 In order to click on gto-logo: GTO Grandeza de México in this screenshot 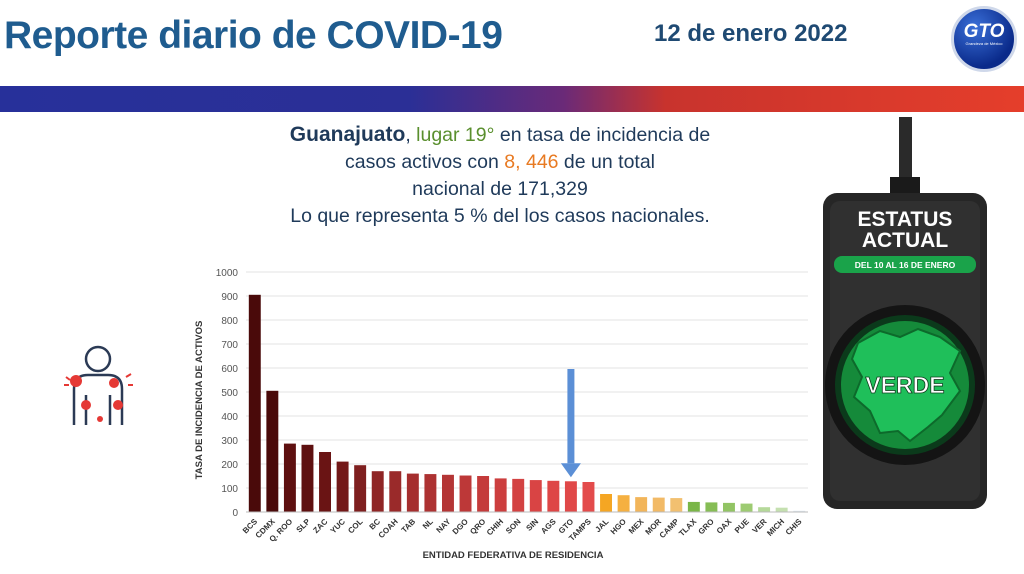, I will do `click(984, 39)`.